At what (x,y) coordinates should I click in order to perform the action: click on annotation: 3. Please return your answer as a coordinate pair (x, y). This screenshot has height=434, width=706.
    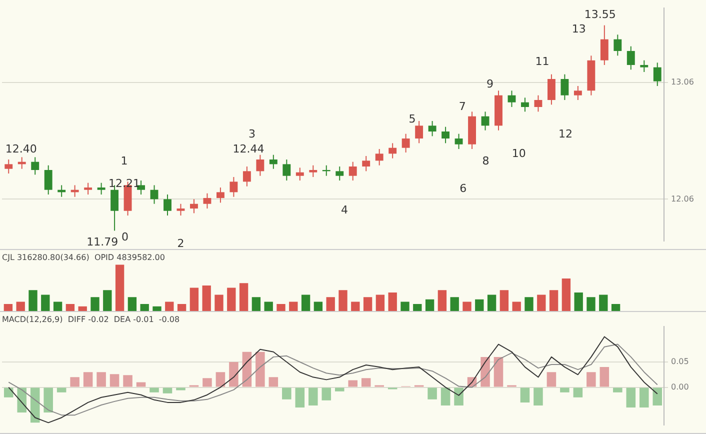
    Looking at the image, I should click on (252, 133).